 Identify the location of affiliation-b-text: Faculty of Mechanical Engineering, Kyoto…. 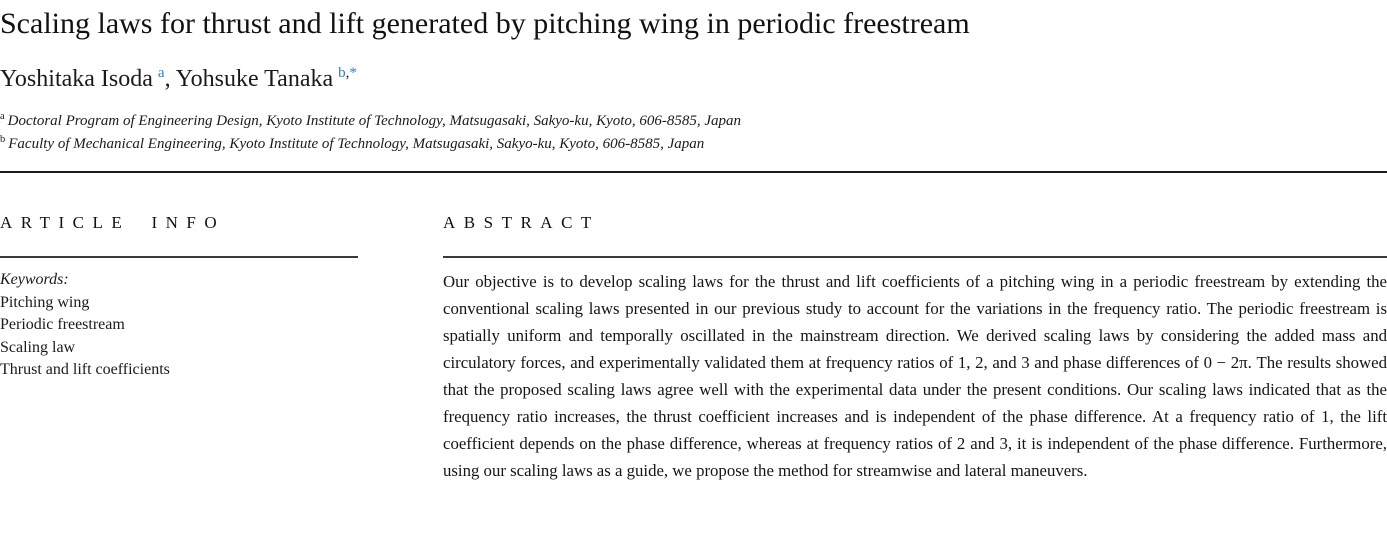
(356, 144).